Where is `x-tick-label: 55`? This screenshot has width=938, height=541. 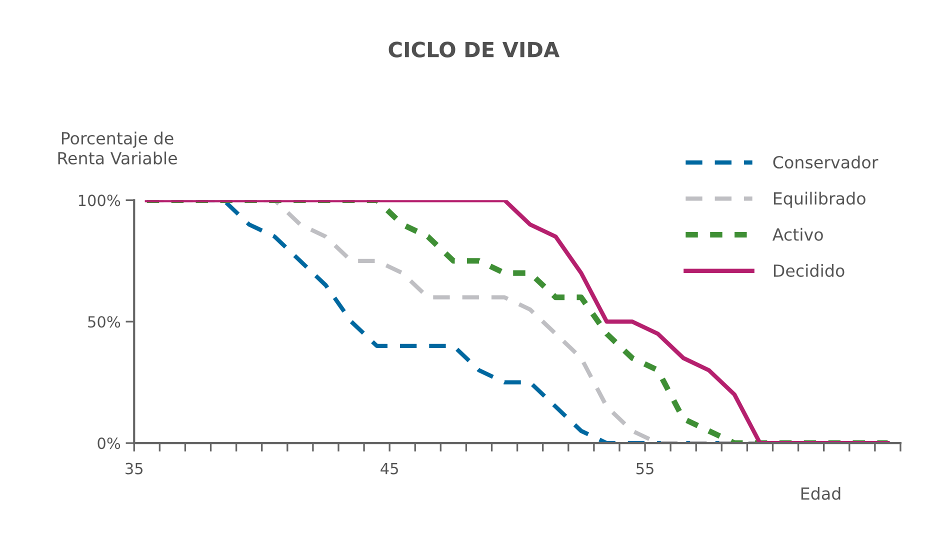 x-tick-label: 55 is located at coordinates (645, 468).